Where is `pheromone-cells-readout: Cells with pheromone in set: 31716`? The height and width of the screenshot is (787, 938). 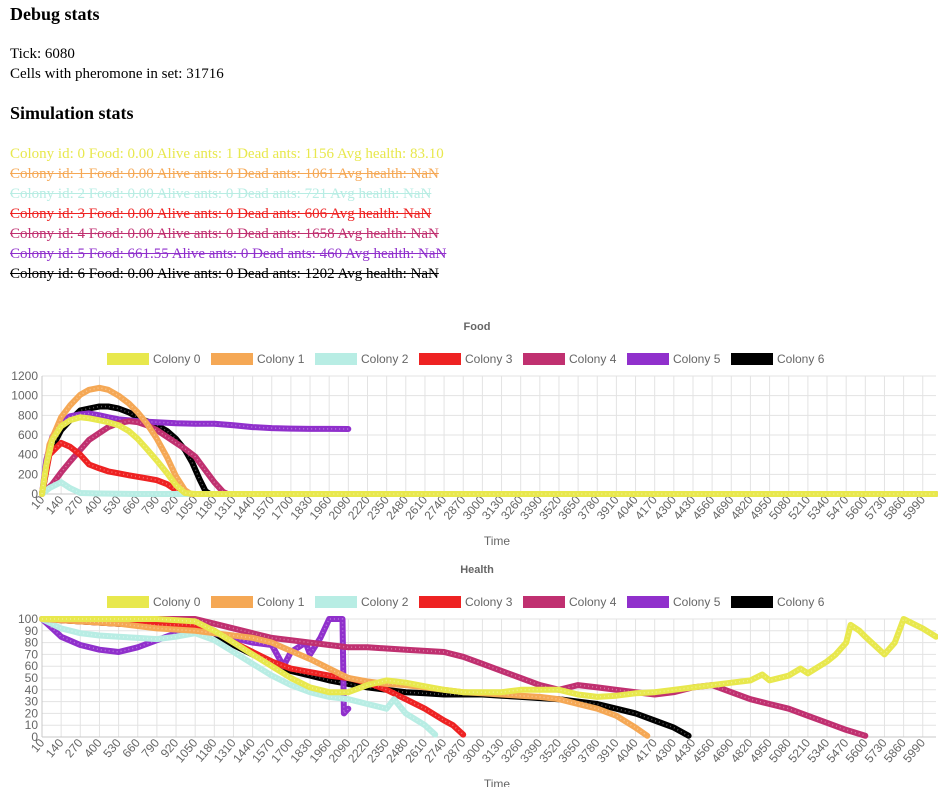 pheromone-cells-readout: Cells with pheromone in set: 31716 is located at coordinates (117, 74).